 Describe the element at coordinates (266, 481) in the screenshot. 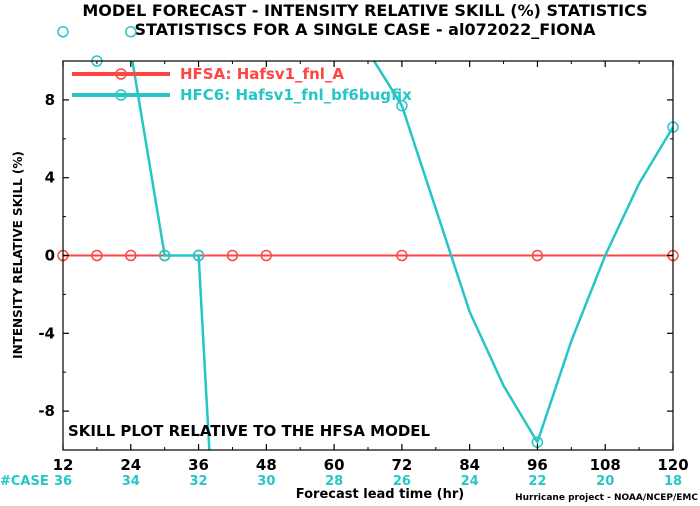

I see `case-count: 30` at that location.